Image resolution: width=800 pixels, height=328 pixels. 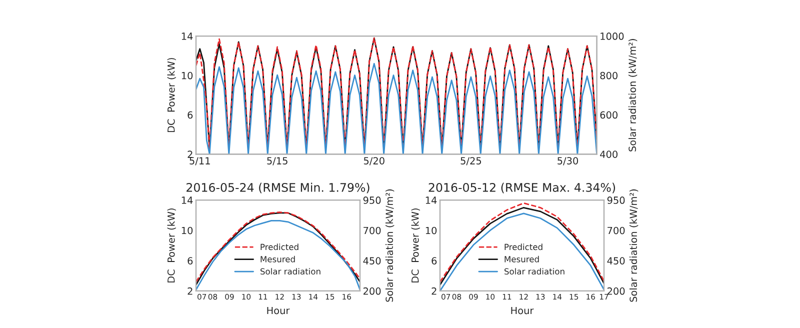 I want to click on x-tick-label: 5/11, so click(x=200, y=161).